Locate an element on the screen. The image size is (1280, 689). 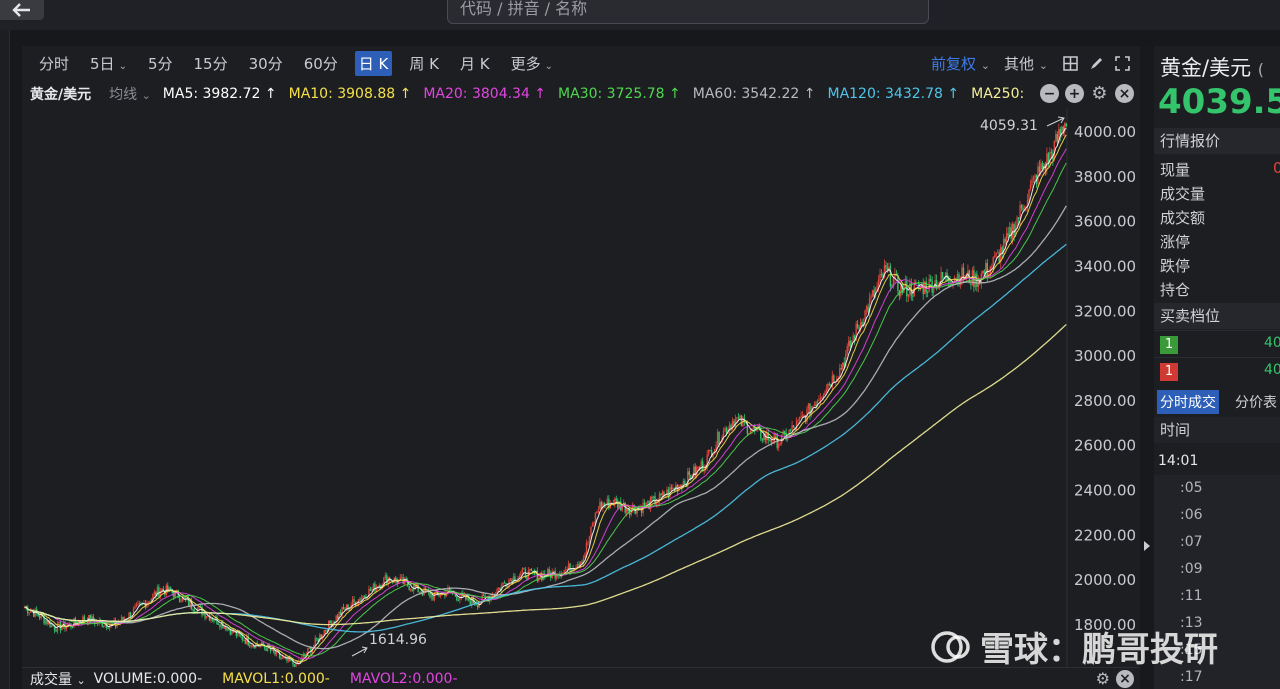
settings-gear-icon: ⚙ is located at coordinates (1099, 93).